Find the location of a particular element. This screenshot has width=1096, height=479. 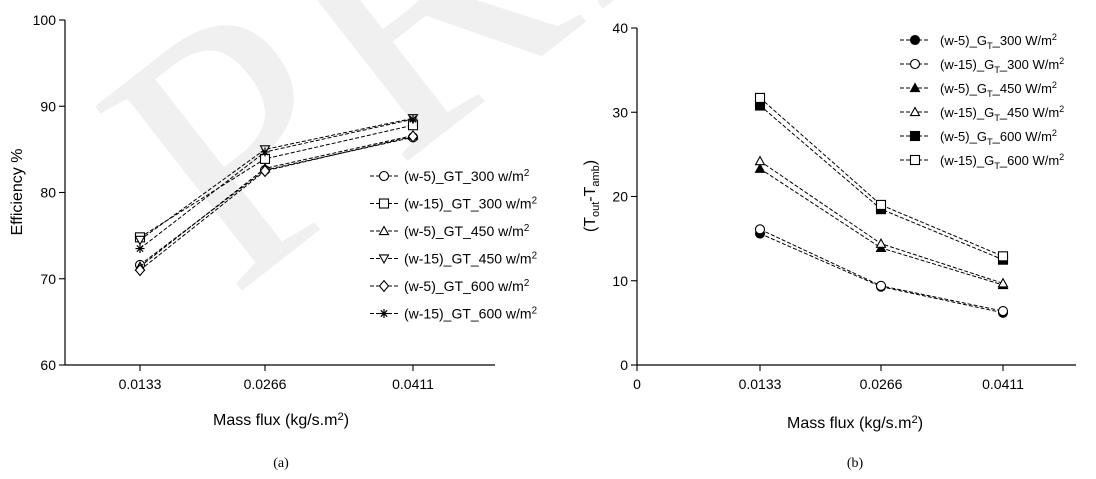

y-tick-label: 90 is located at coordinates (48, 106).